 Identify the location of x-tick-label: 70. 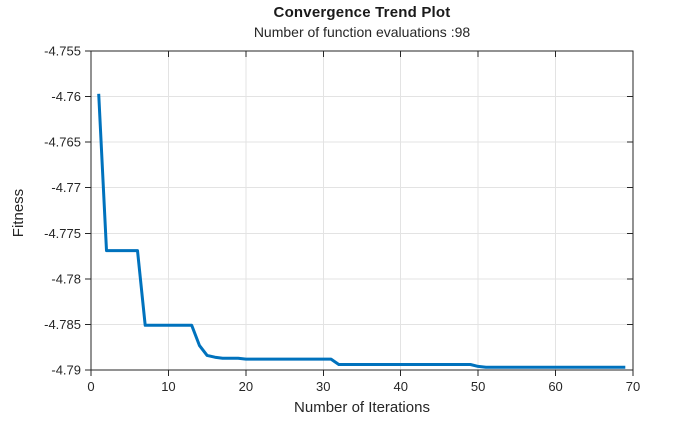
(633, 386).